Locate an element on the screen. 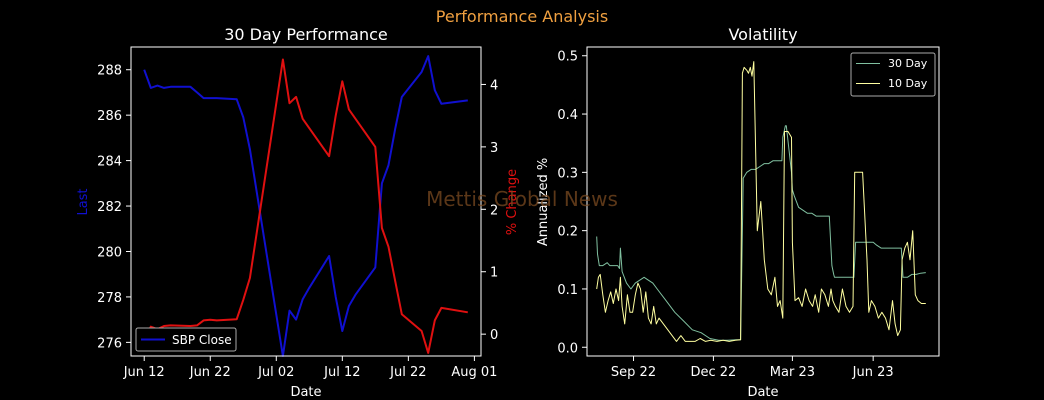  volatility-y-tick-label: 0.0 is located at coordinates (567, 348).